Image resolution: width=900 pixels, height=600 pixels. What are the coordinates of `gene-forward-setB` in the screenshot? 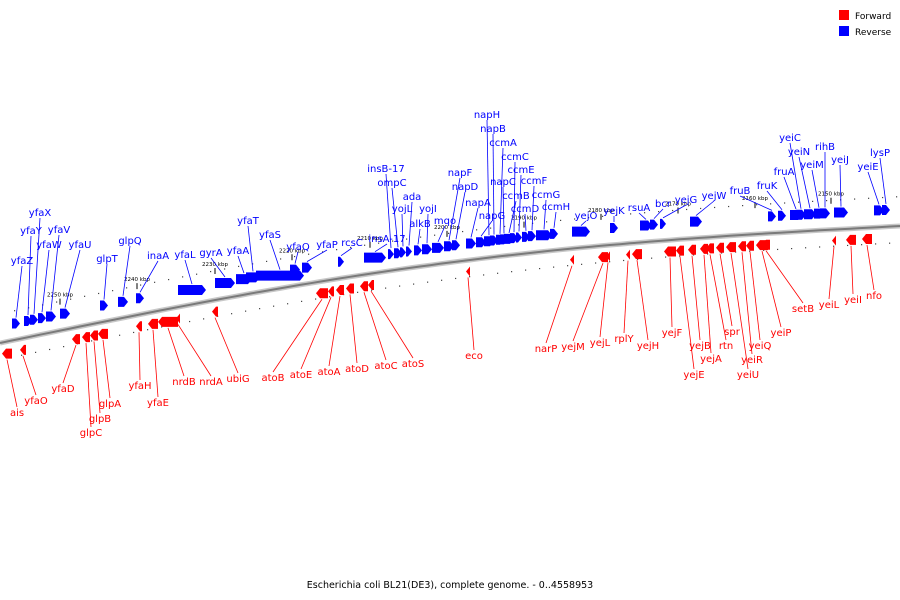 It's located at (766, 244).